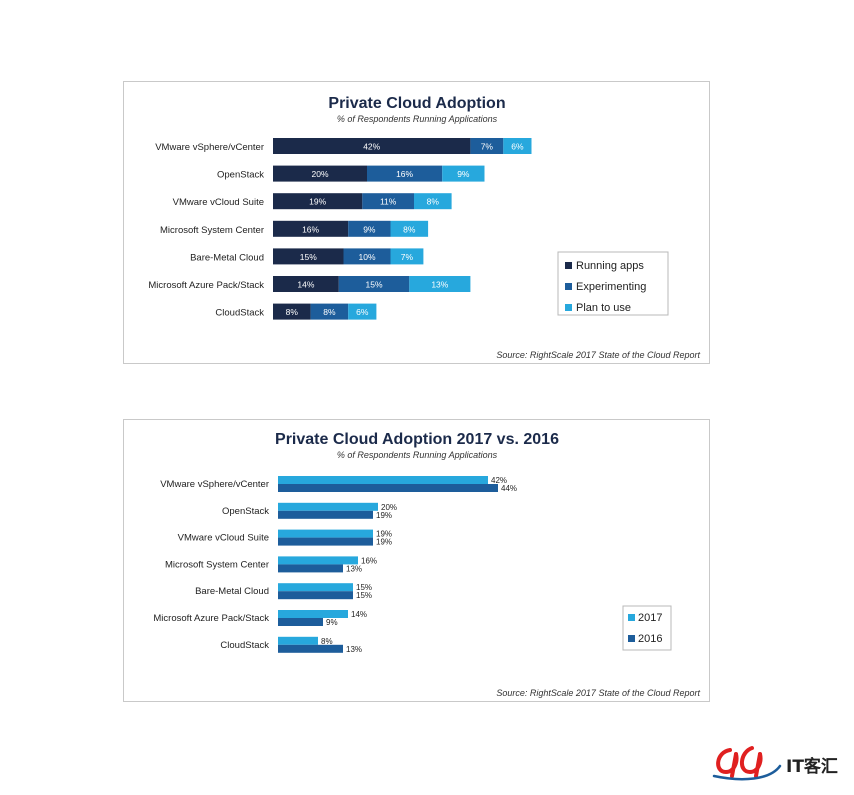 The width and height of the screenshot is (854, 795). I want to click on data-label: 14%, so click(305, 285).